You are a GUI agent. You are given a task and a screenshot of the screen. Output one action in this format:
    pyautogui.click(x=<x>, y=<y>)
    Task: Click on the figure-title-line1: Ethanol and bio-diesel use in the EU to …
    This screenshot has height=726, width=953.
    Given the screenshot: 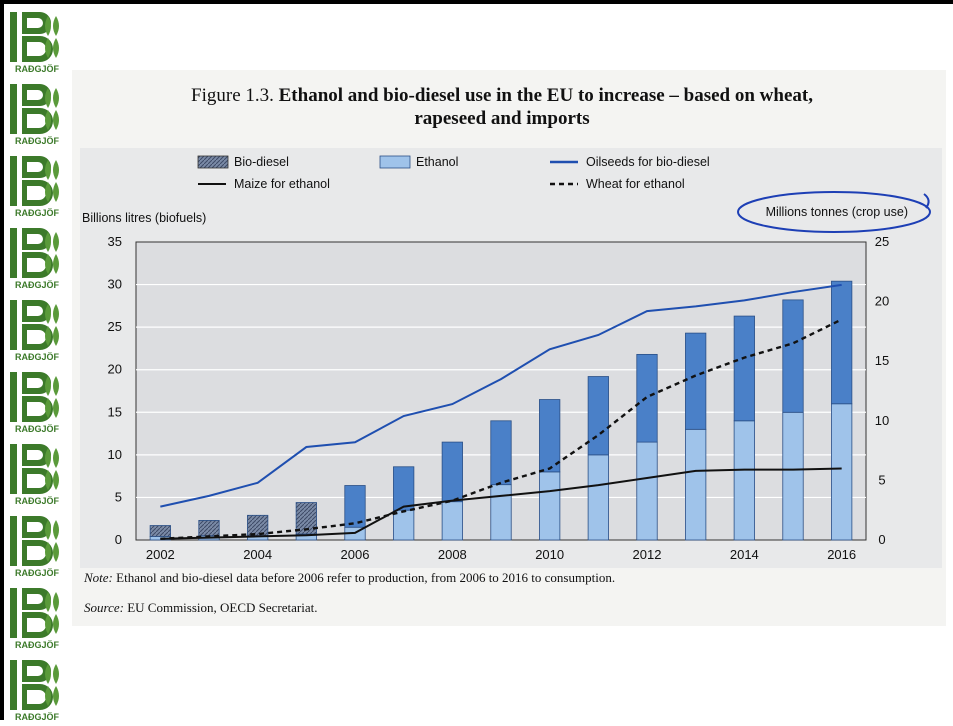 What is the action you would take?
    pyautogui.click(x=545, y=95)
    